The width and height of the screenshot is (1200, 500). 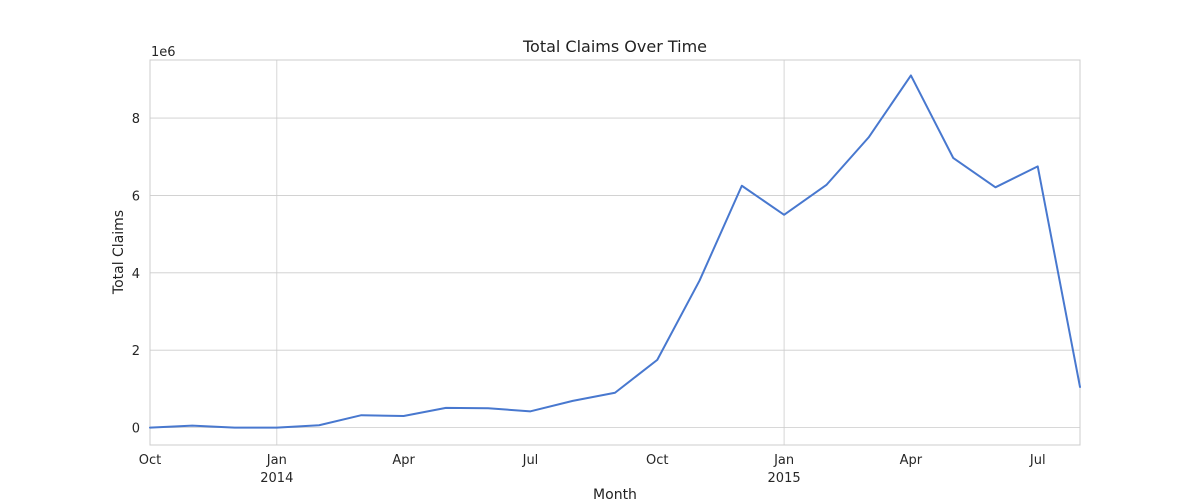 What do you see at coordinates (615, 493) in the screenshot?
I see `x-axis-label: Month` at bounding box center [615, 493].